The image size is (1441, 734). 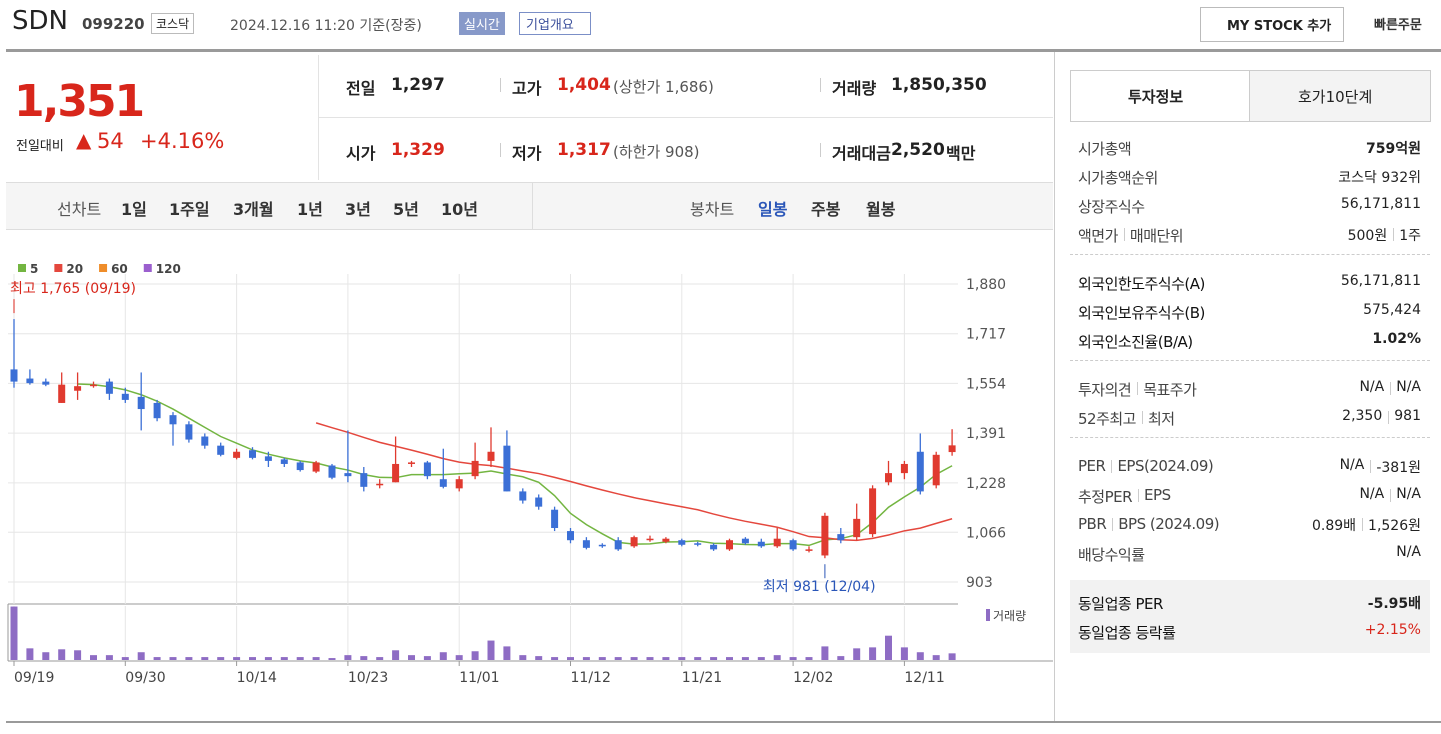 What do you see at coordinates (1272, 24) in the screenshot?
I see `mystock-button: MY STOCK 추가` at bounding box center [1272, 24].